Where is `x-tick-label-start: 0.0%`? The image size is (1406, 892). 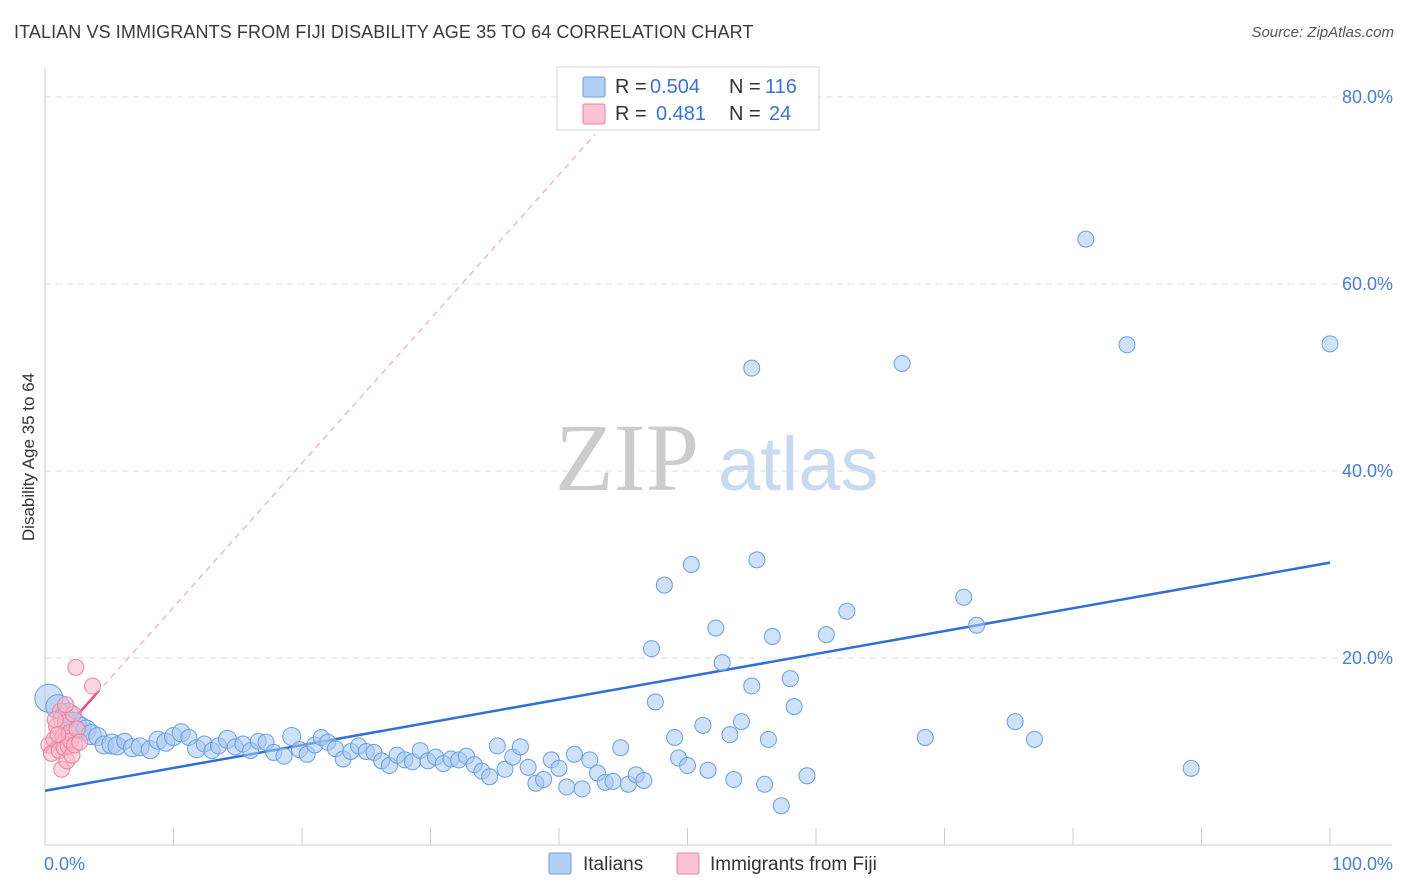 x-tick-label-start: 0.0% is located at coordinates (64, 864).